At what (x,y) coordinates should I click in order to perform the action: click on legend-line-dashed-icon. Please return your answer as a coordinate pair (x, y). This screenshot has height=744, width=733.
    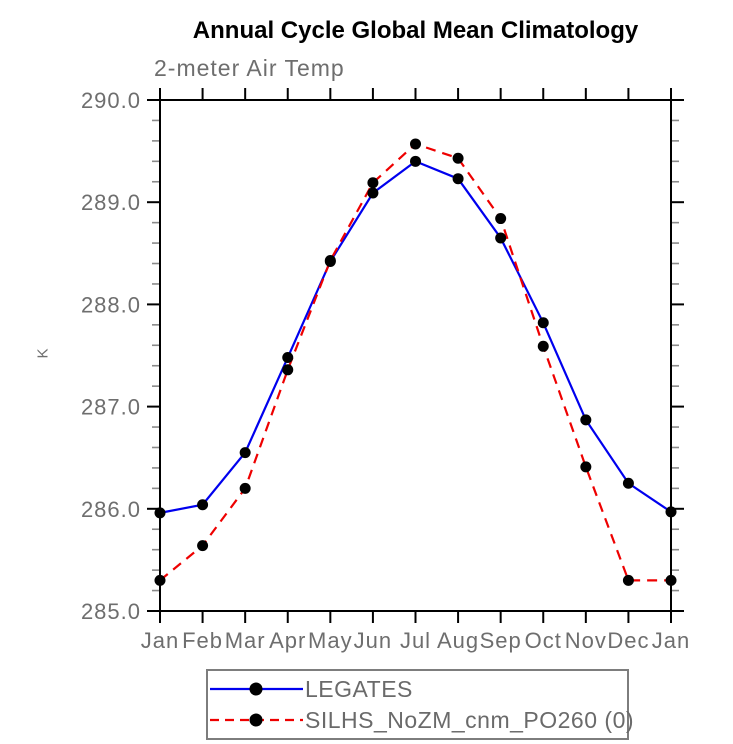
    Looking at the image, I should click on (256, 720).